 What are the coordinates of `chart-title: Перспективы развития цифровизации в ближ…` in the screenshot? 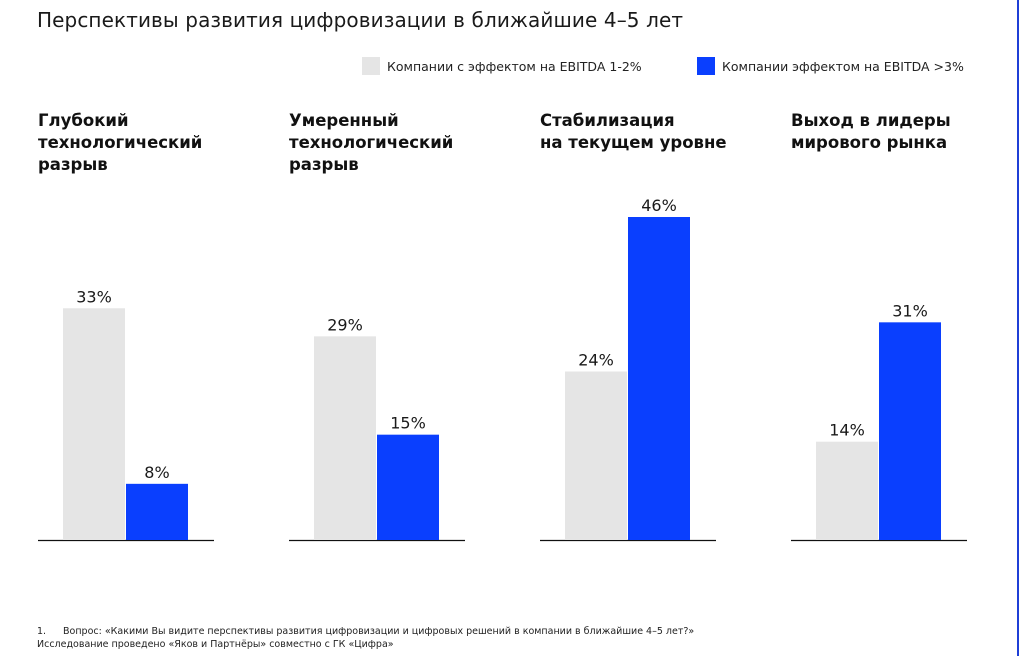 It's located at (360, 20).